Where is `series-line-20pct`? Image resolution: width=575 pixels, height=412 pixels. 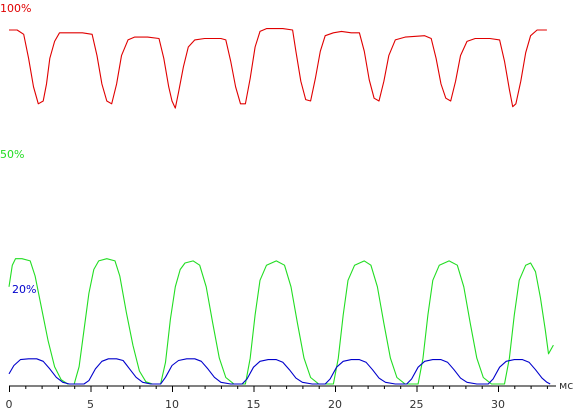 series-line-20pct is located at coordinates (279, 371).